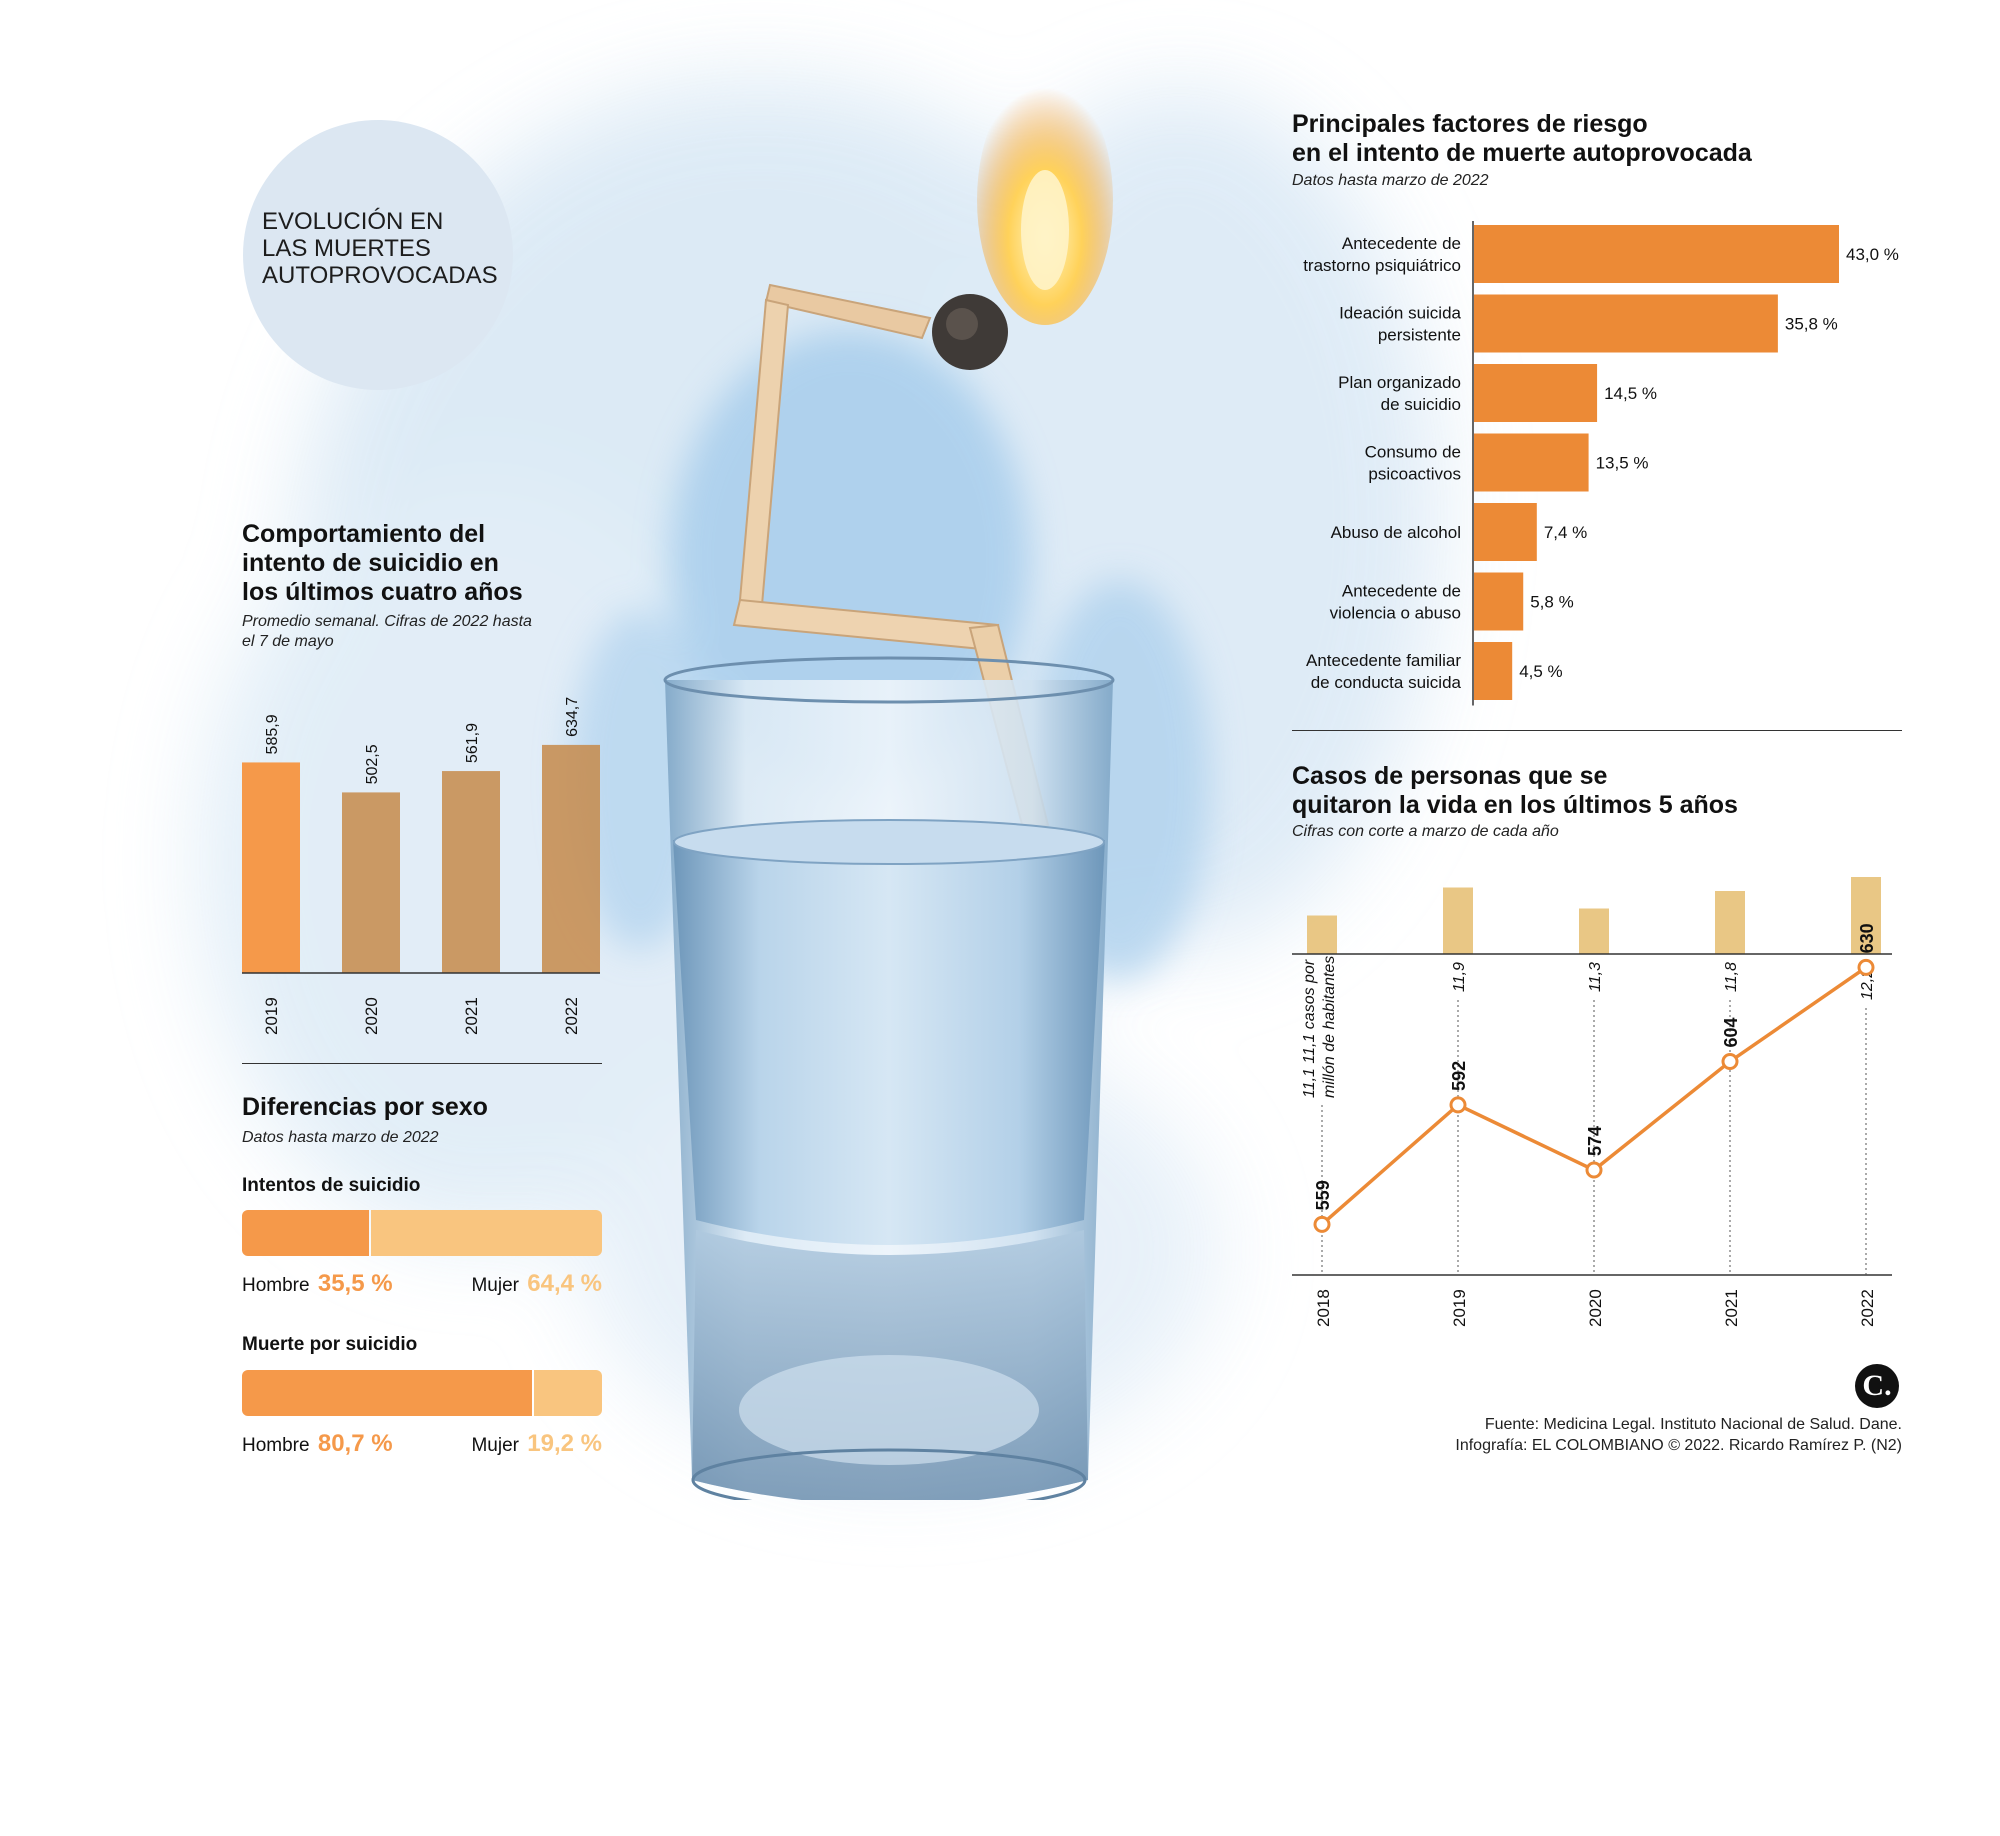 The height and width of the screenshot is (1836, 2000). What do you see at coordinates (1551, 602) in the screenshot?
I see `data-label: 5,8 %` at bounding box center [1551, 602].